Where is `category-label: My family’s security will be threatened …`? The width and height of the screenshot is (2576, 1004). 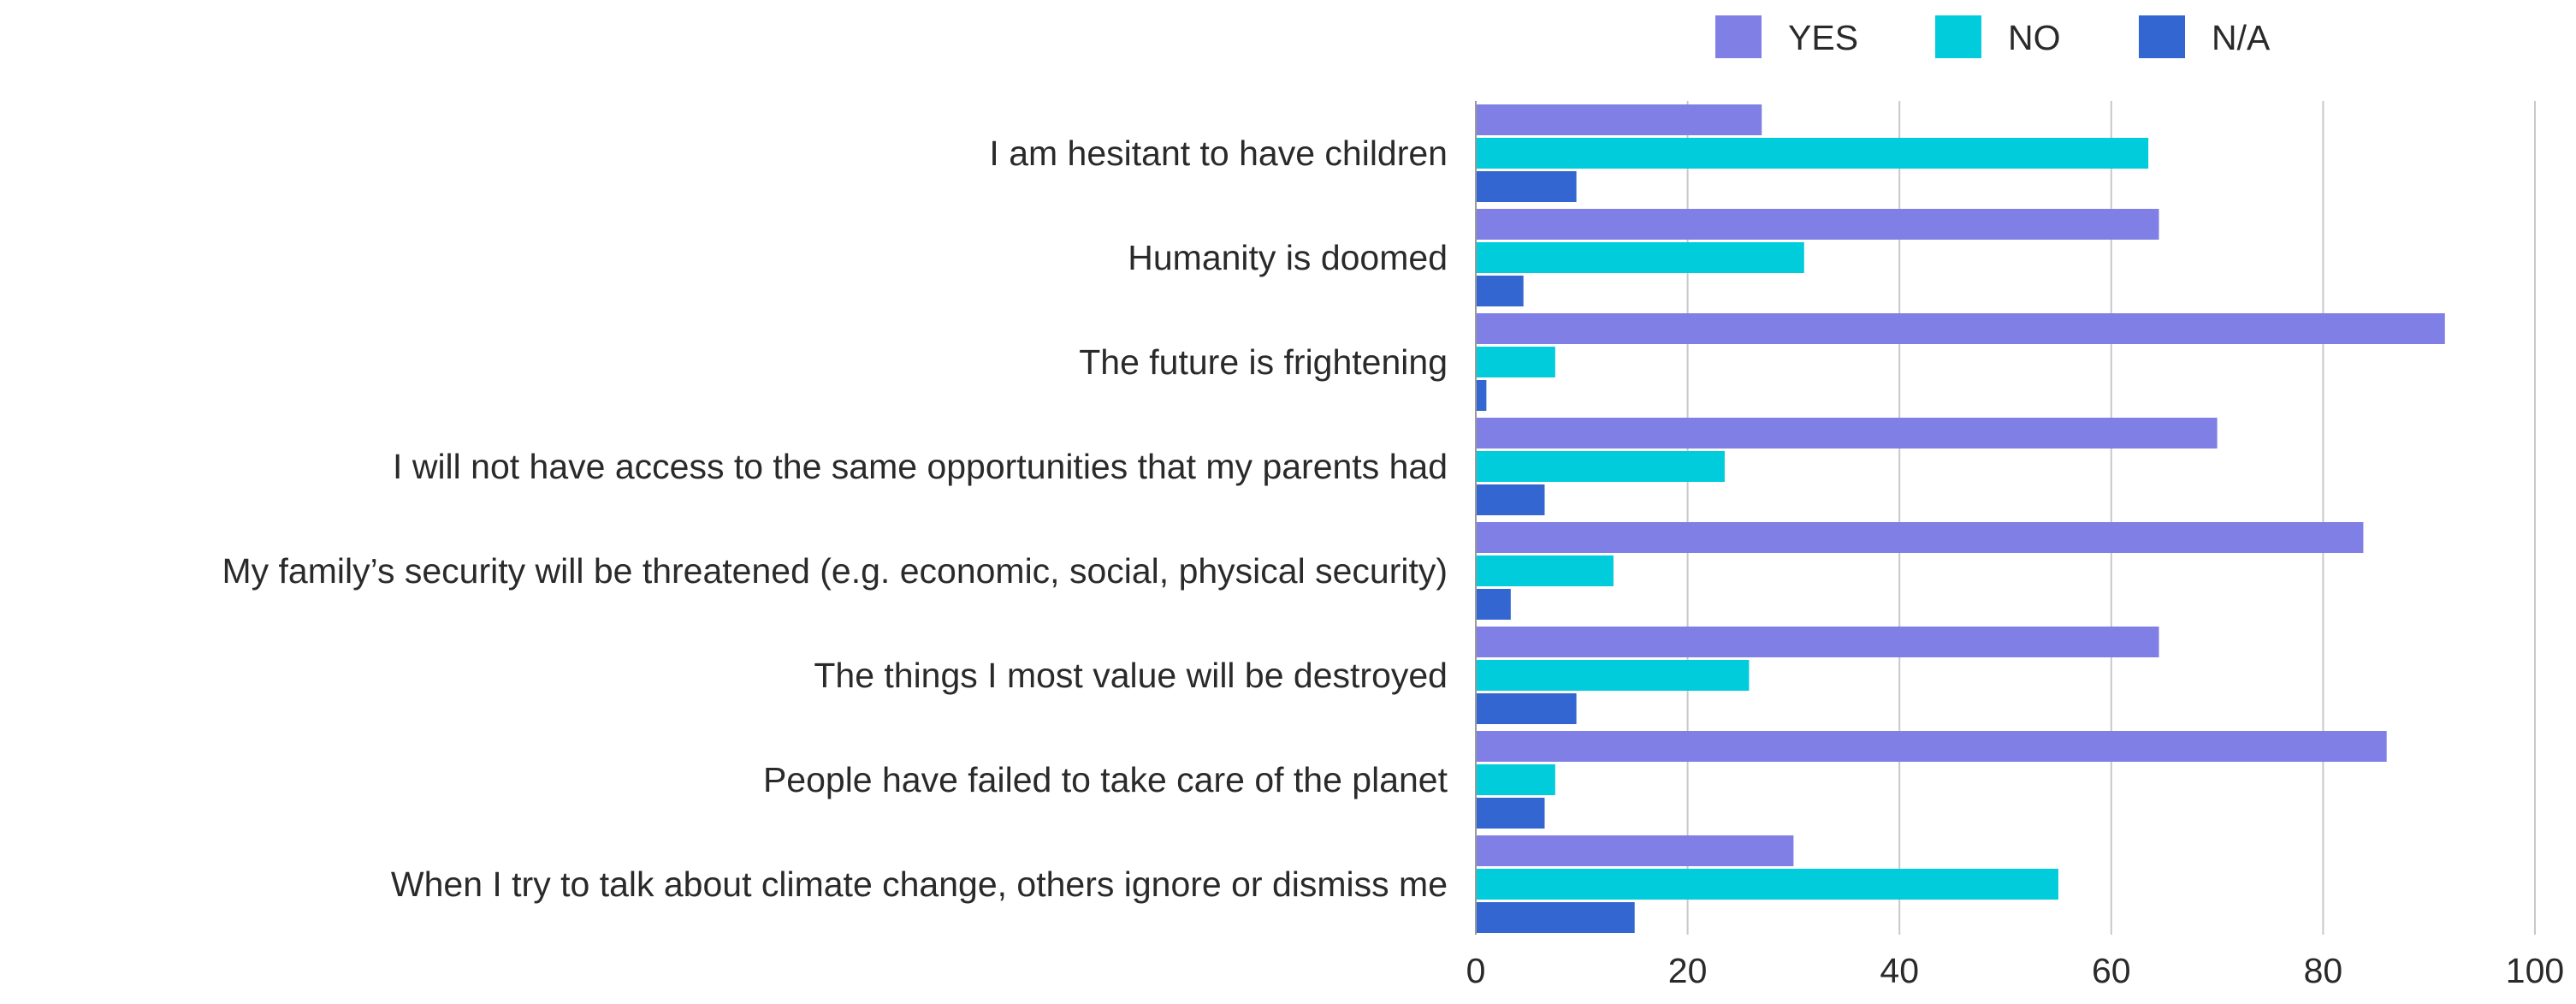
category-label: My family’s security will be threatened … is located at coordinates (835, 571).